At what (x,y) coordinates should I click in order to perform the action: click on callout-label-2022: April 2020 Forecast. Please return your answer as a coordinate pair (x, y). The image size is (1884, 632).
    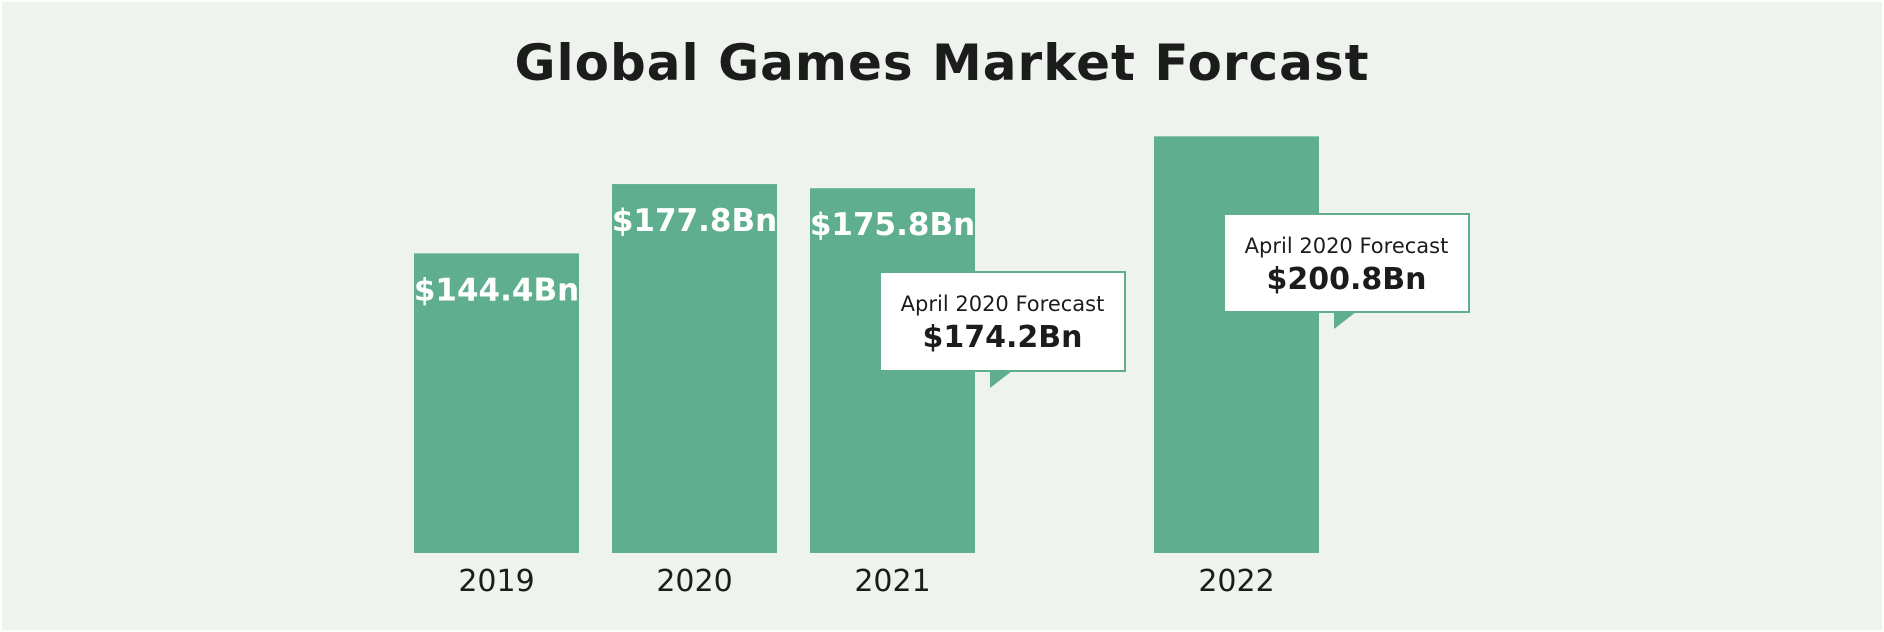
    Looking at the image, I should click on (1347, 246).